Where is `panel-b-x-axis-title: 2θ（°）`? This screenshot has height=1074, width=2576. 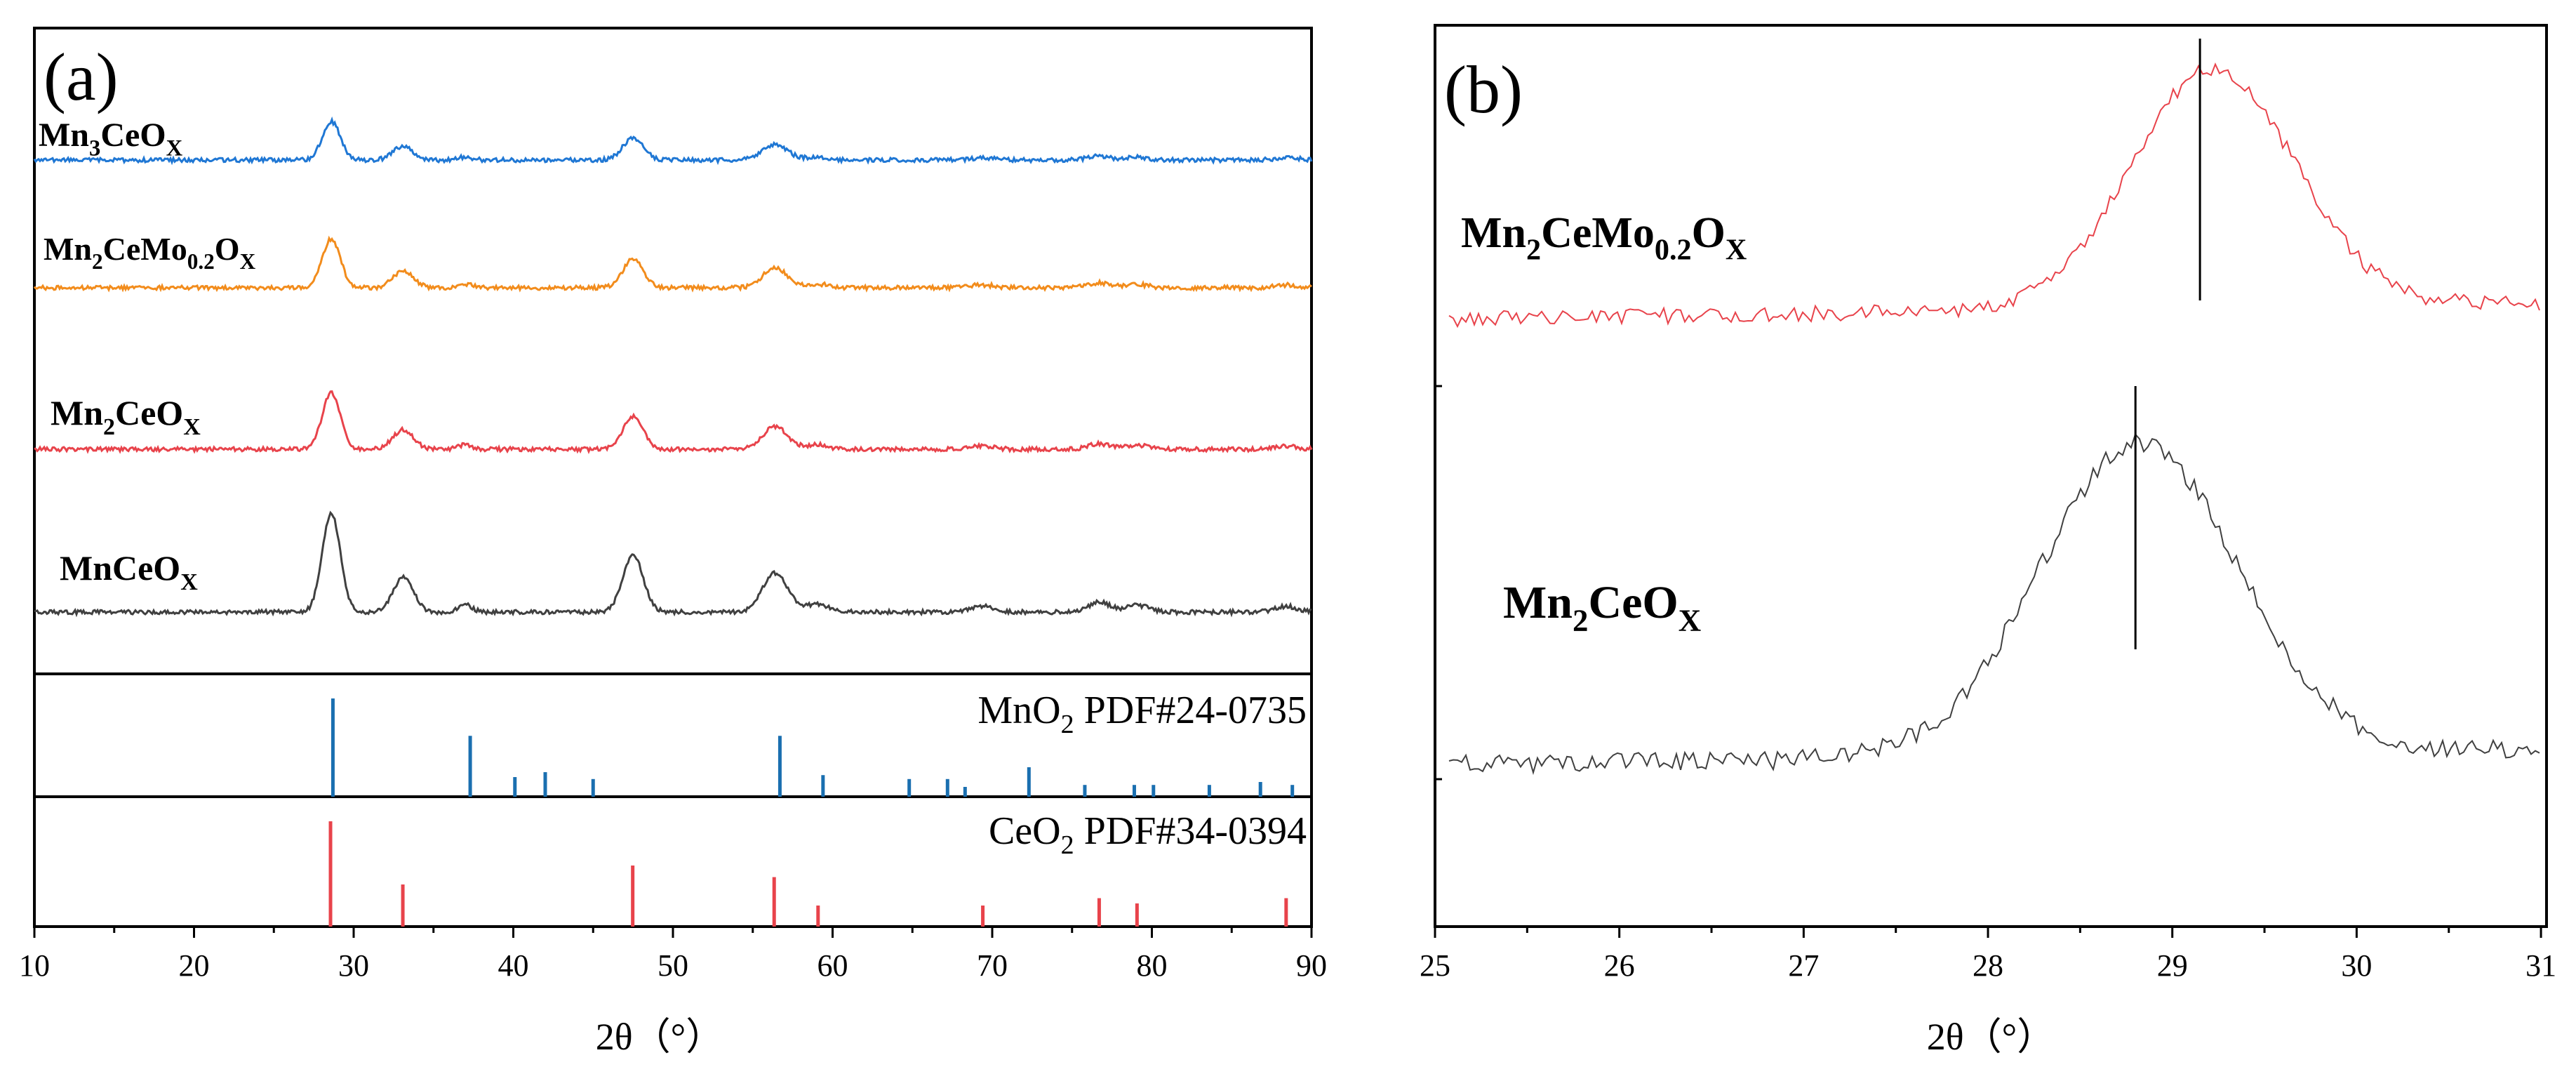
panel-b-x-axis-title: 2θ（°） is located at coordinates (1991, 1037).